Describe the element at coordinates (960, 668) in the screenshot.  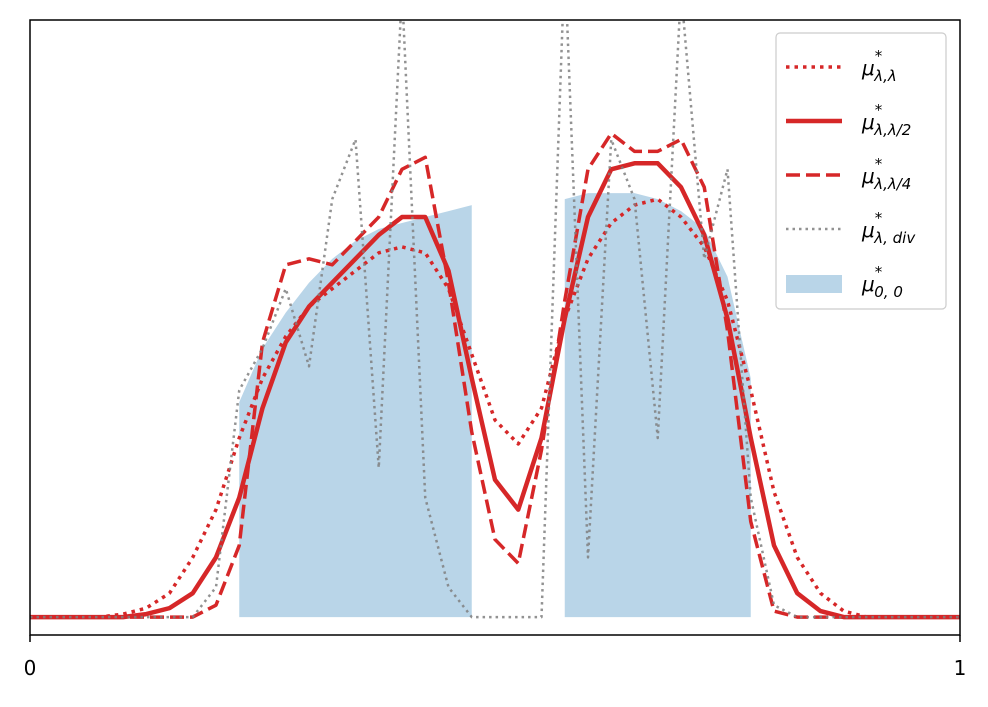
I see `x-tick-label: 1` at that location.